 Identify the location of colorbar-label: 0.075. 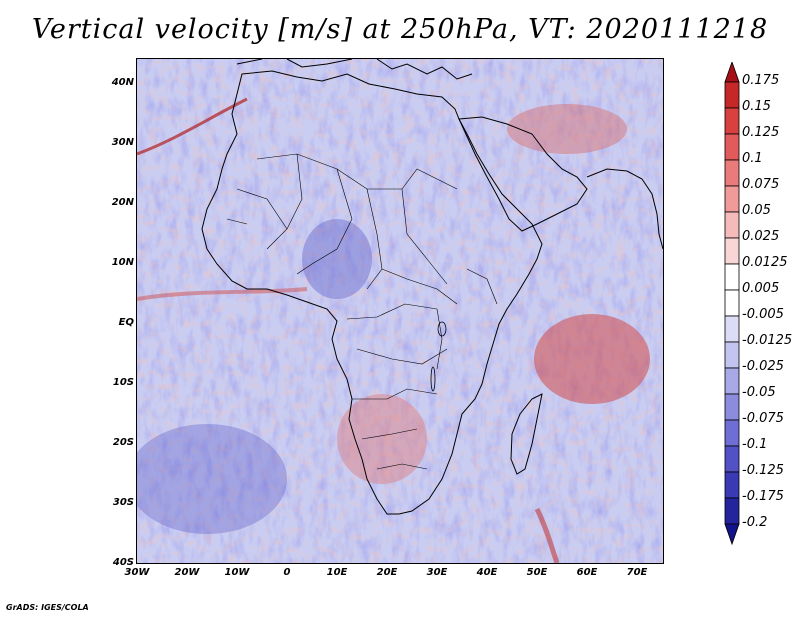
(761, 184).